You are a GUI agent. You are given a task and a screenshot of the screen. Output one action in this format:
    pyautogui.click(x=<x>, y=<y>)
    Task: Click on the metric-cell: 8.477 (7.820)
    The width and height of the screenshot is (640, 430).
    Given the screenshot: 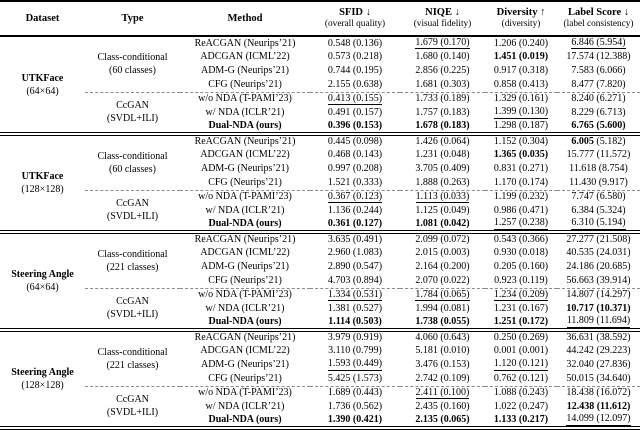 What is the action you would take?
    pyautogui.click(x=598, y=85)
    